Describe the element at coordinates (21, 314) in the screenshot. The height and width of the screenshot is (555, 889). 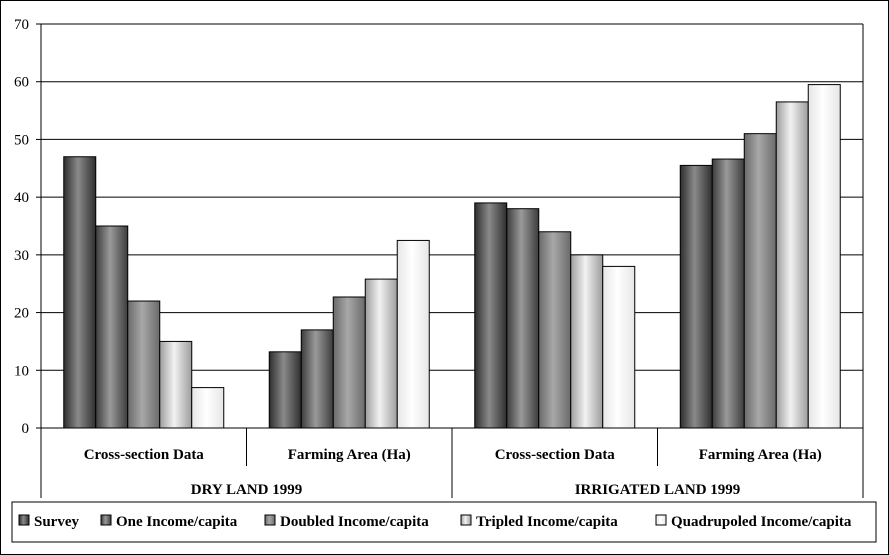
I see `y-tick-label: 20` at that location.